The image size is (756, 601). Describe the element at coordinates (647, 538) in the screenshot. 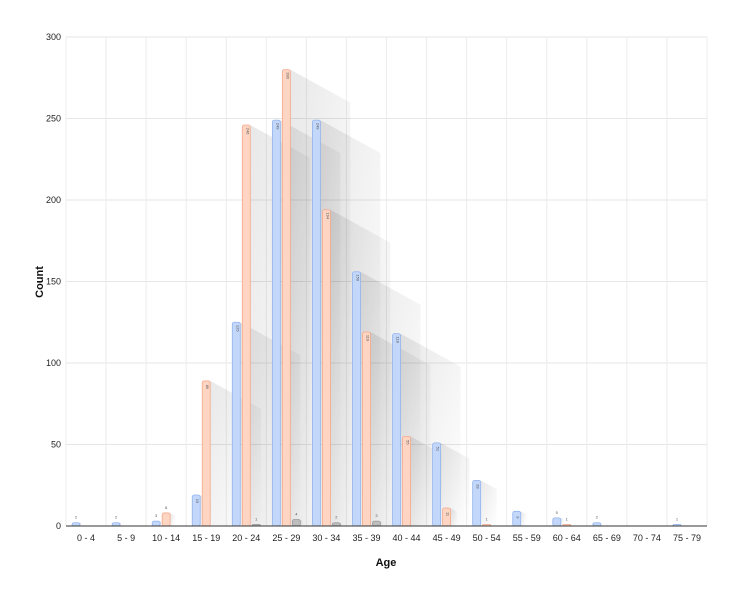

I see `x-tick-label: 70 - 74` at that location.